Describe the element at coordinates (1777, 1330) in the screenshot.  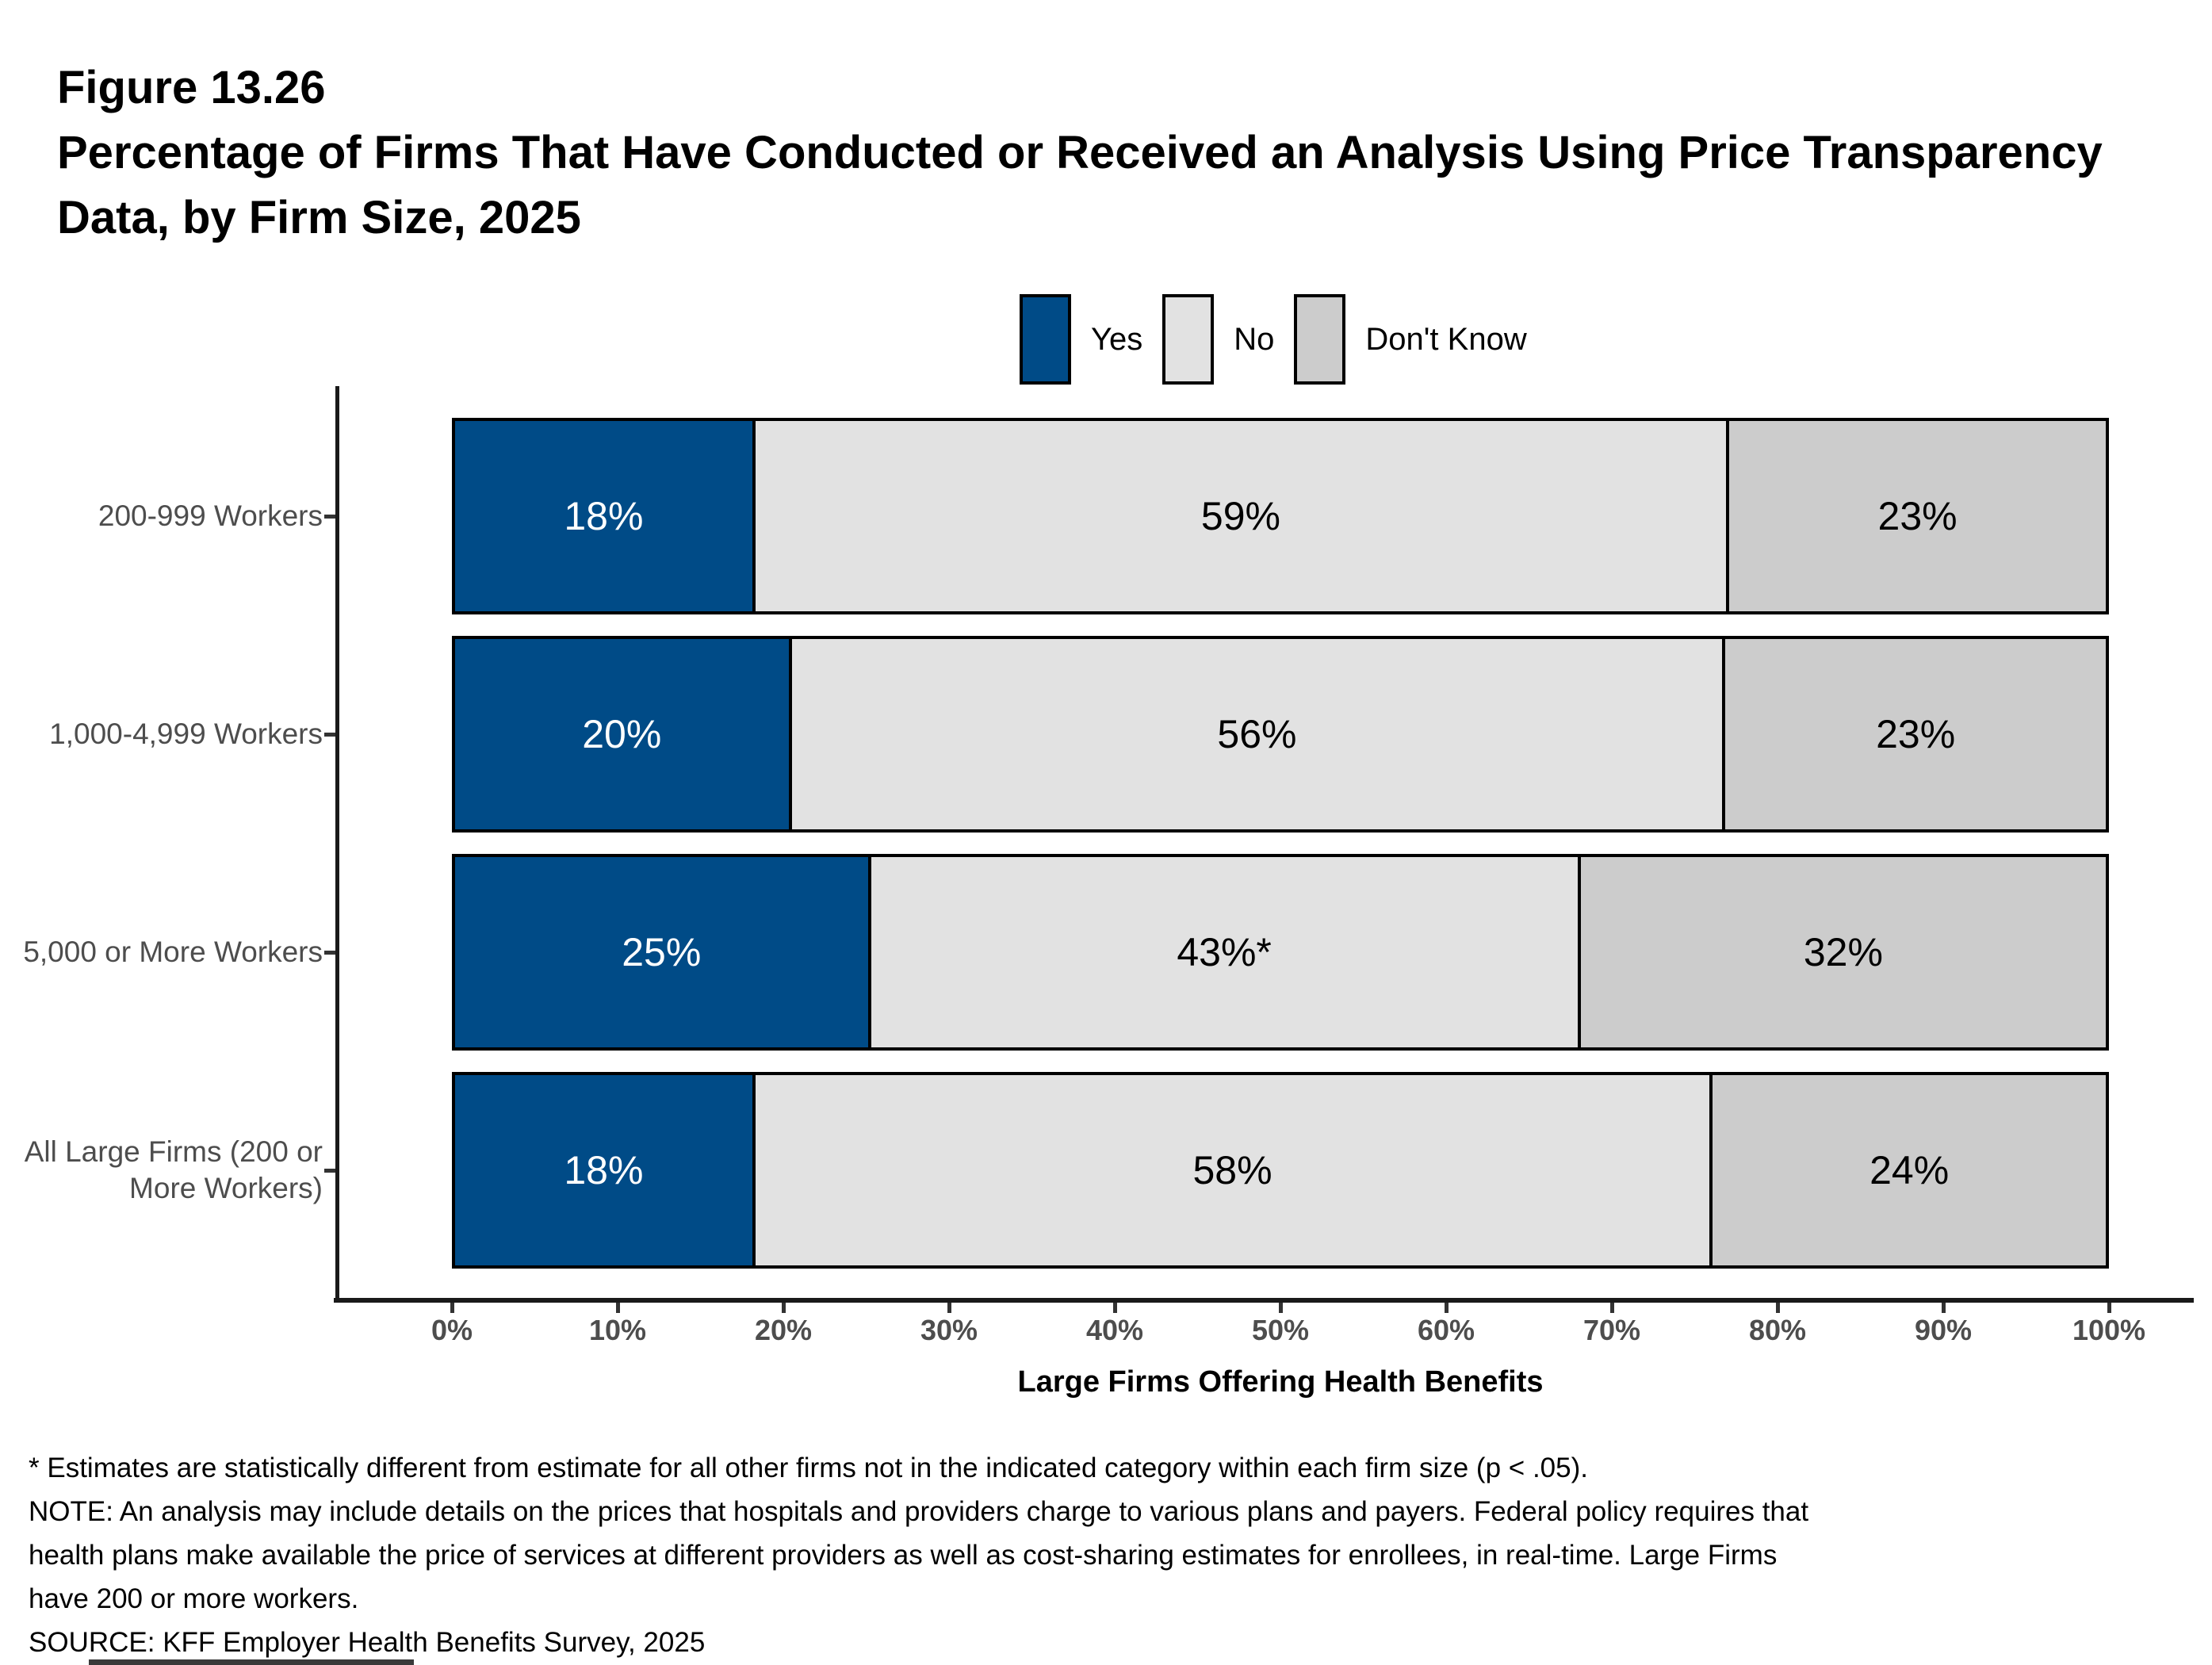
I see `x-axis-tick-label: 80%` at that location.